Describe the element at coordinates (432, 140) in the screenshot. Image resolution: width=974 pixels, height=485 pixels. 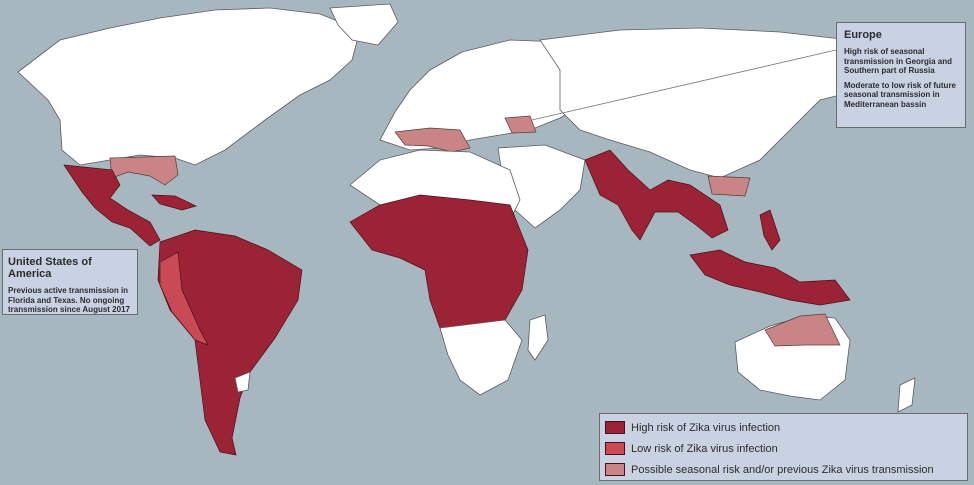
I see `region-mediterranean` at that location.